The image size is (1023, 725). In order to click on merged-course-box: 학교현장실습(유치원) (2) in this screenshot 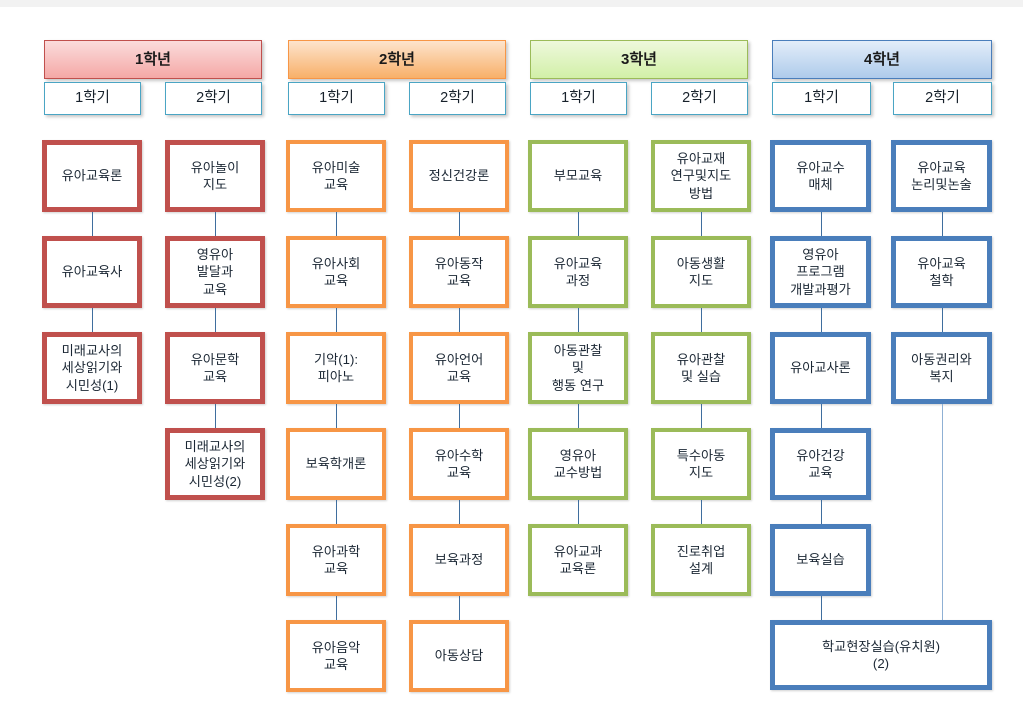, I will do `click(881, 655)`.